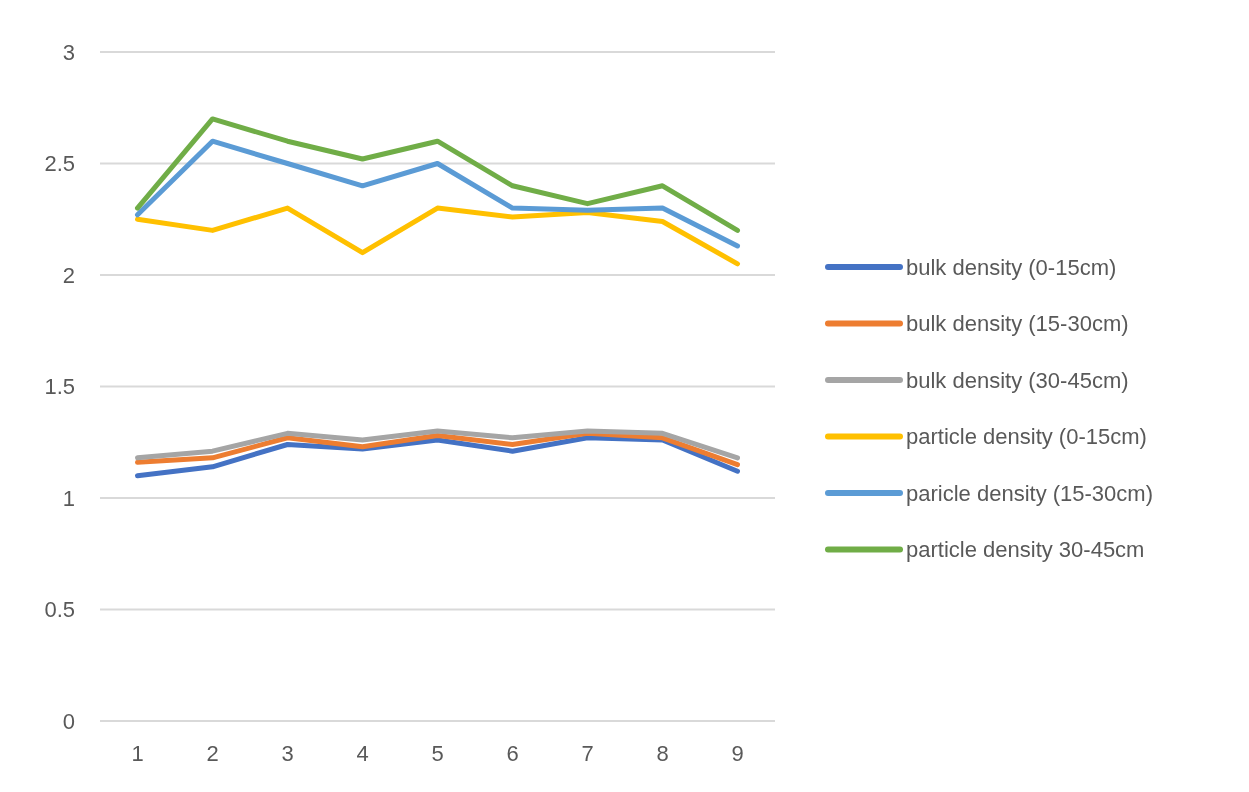 This screenshot has height=792, width=1249. Describe the element at coordinates (59, 387) in the screenshot. I see `y-tick-label: 1.5` at that location.